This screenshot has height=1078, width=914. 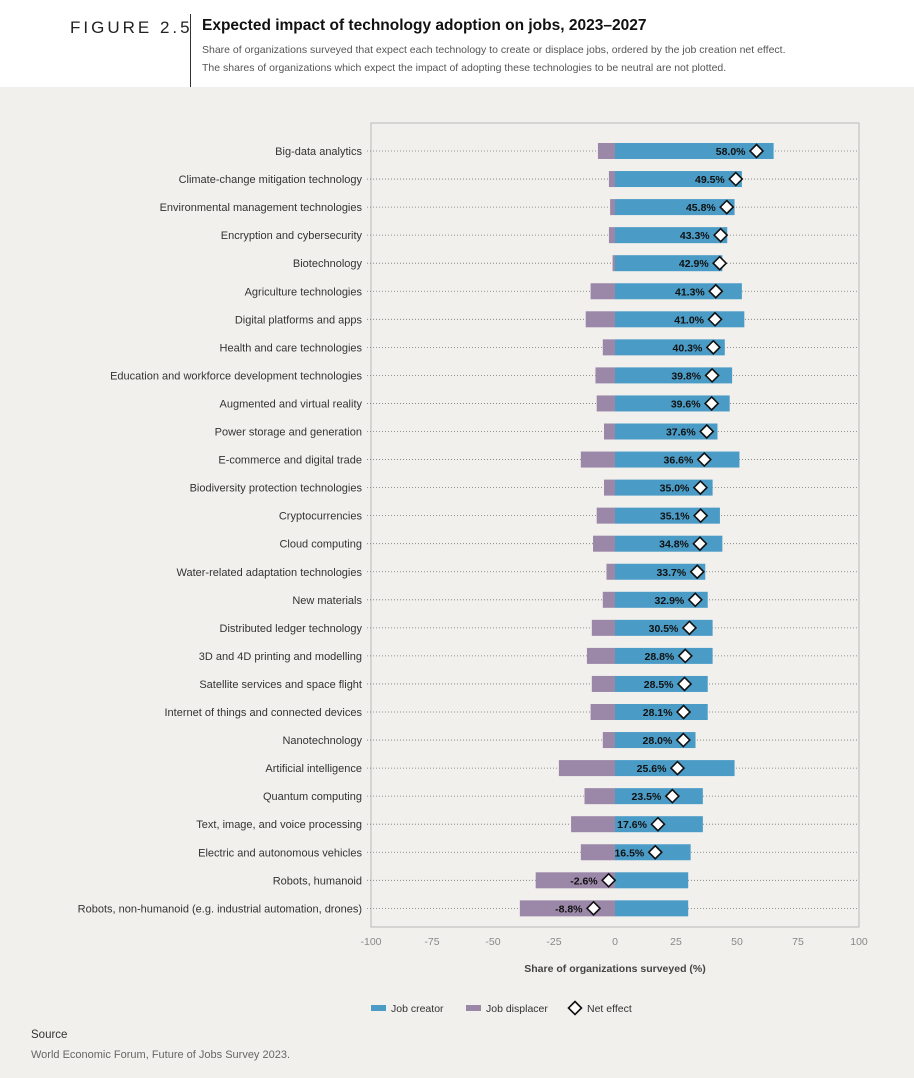 What do you see at coordinates (270, 573) in the screenshot?
I see `category-label: Water-related adaptation technologies` at bounding box center [270, 573].